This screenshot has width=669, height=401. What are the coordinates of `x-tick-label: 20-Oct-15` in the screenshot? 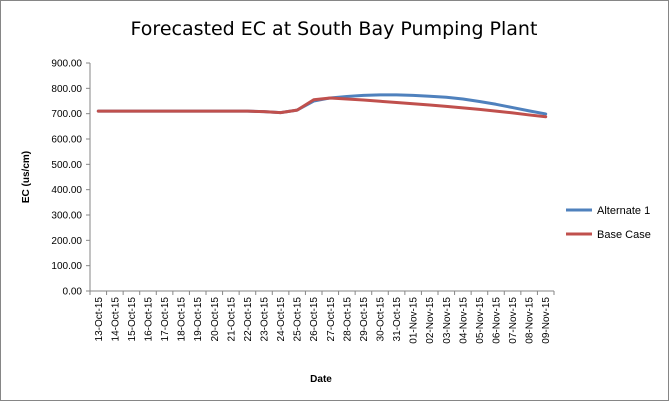 It's located at (215, 319).